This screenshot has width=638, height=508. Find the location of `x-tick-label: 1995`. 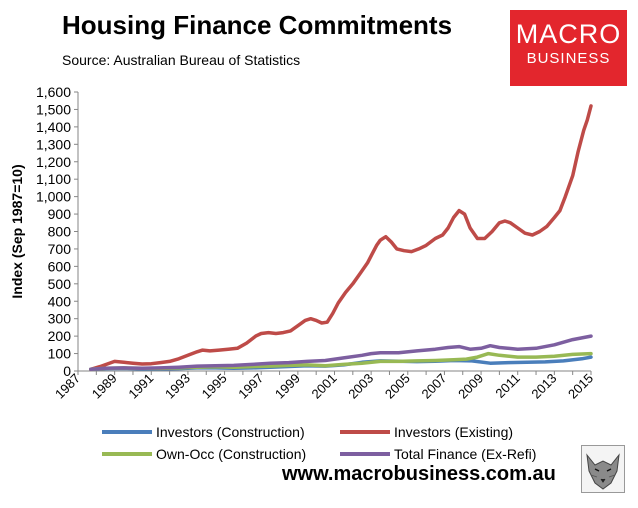

x-tick-label: 1995 is located at coordinates (214, 386).